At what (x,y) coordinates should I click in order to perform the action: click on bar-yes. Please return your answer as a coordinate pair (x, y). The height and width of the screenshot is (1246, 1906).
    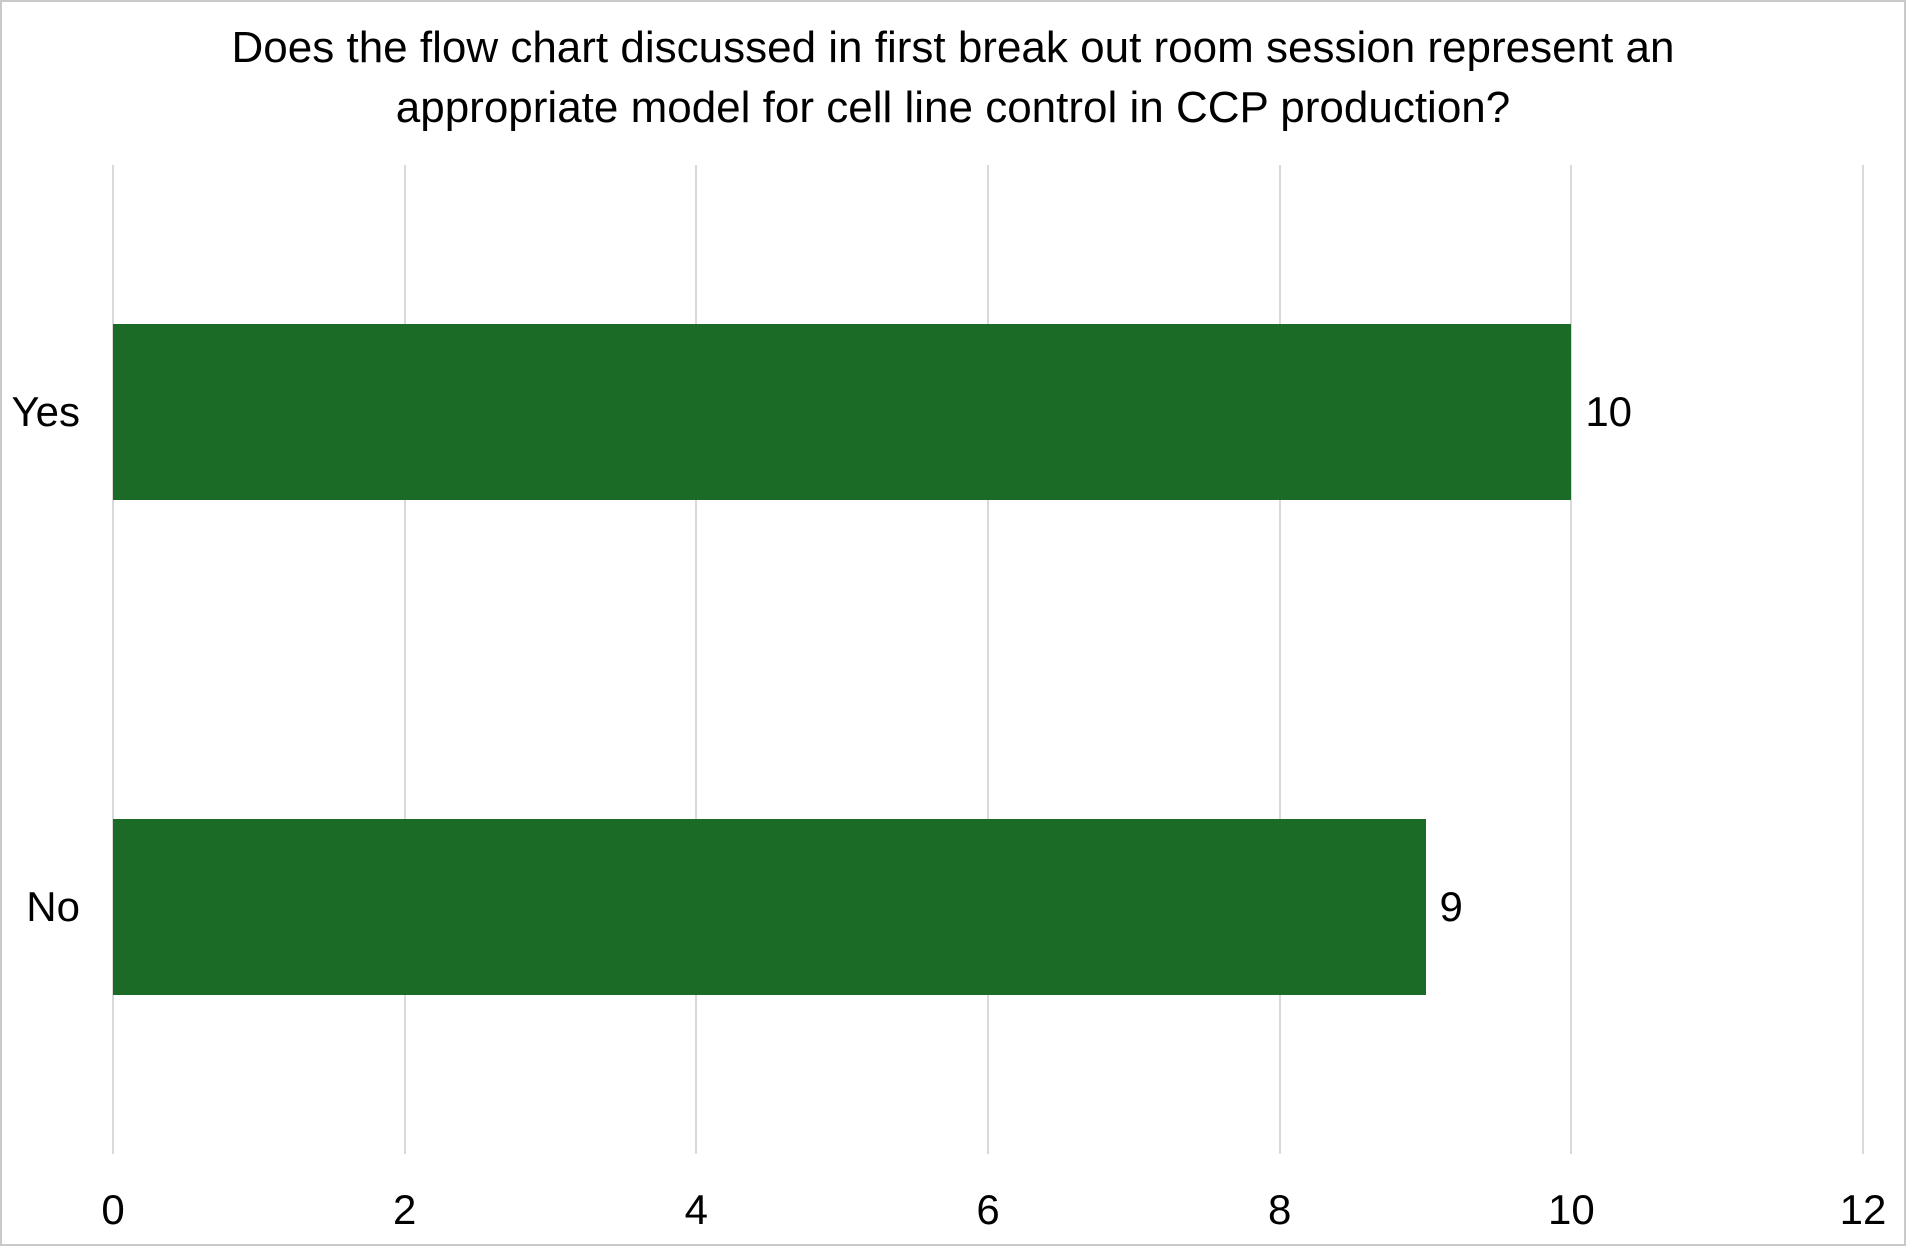
    Looking at the image, I should click on (842, 412).